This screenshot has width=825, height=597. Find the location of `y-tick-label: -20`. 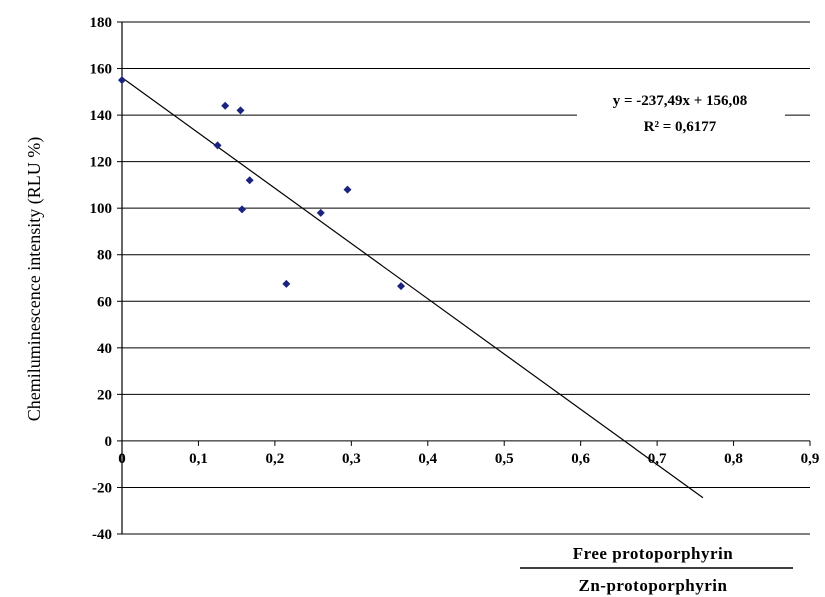

y-tick-label: -20 is located at coordinates (102, 488).